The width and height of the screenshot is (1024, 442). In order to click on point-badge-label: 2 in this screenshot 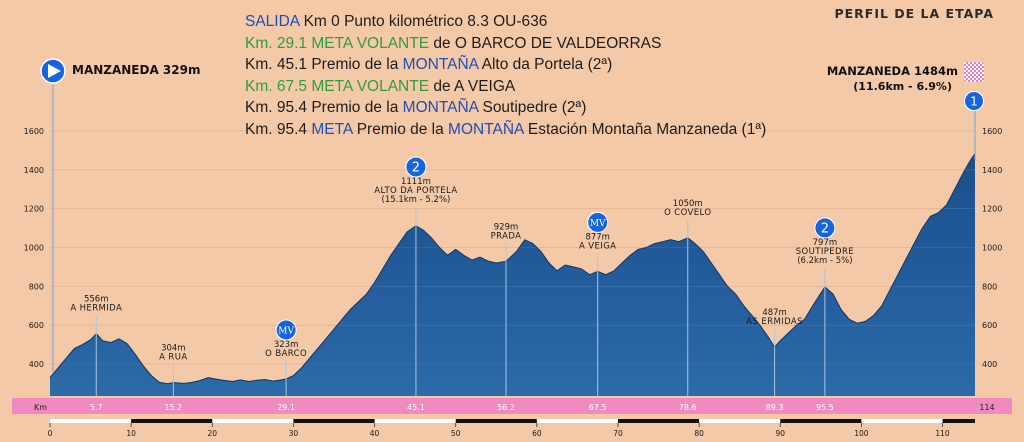, I will do `click(825, 228)`.